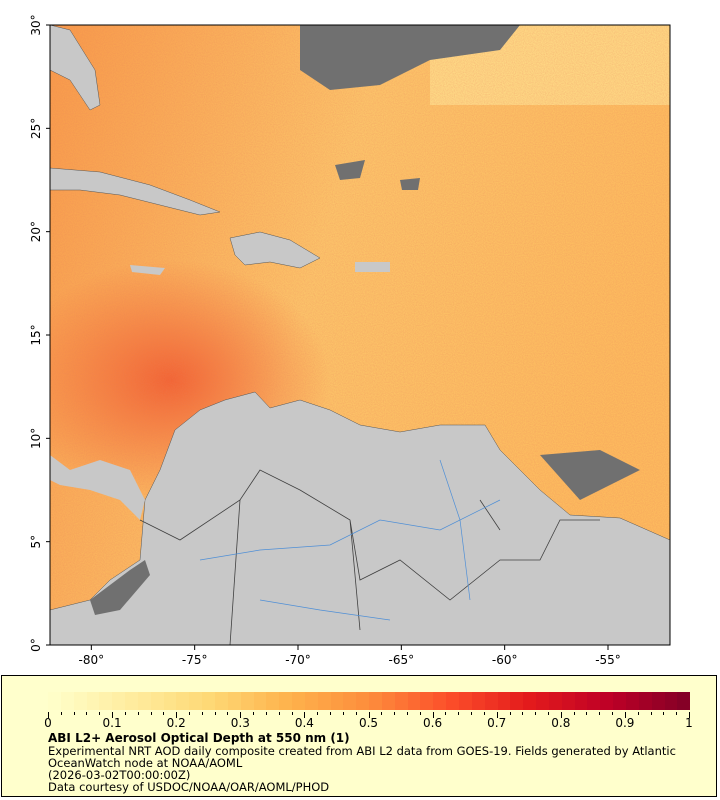 The image size is (720, 800). Describe the element at coordinates (433, 723) in the screenshot. I see `colorbar-tick-label: 0.6` at that location.